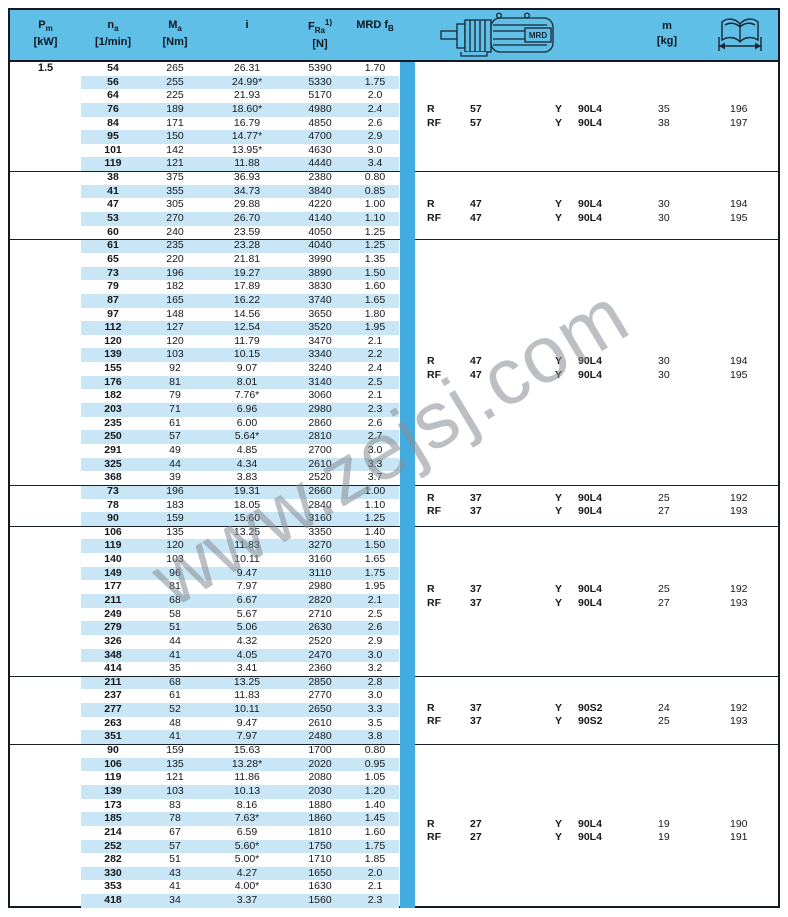 The width and height of the screenshot is (788, 917). I want to click on ma-cell: 49, so click(175, 449).